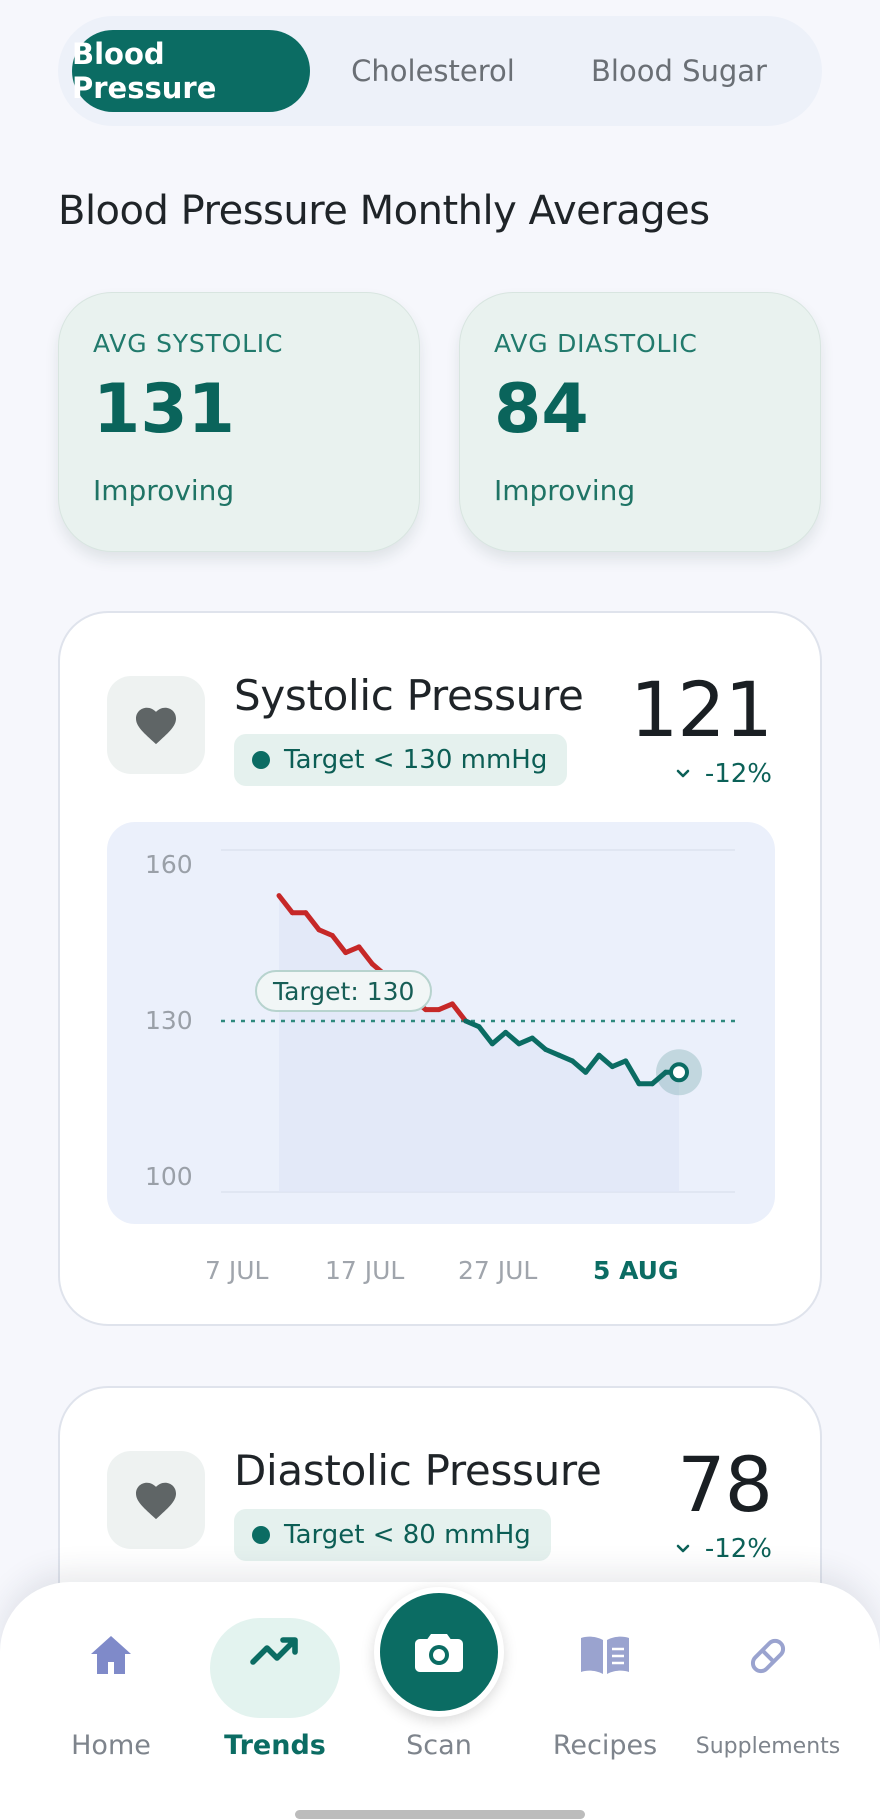 Image resolution: width=880 pixels, height=1819 pixels. I want to click on avg-diastolic-label: AVG DIASTOLIC, so click(596, 343).